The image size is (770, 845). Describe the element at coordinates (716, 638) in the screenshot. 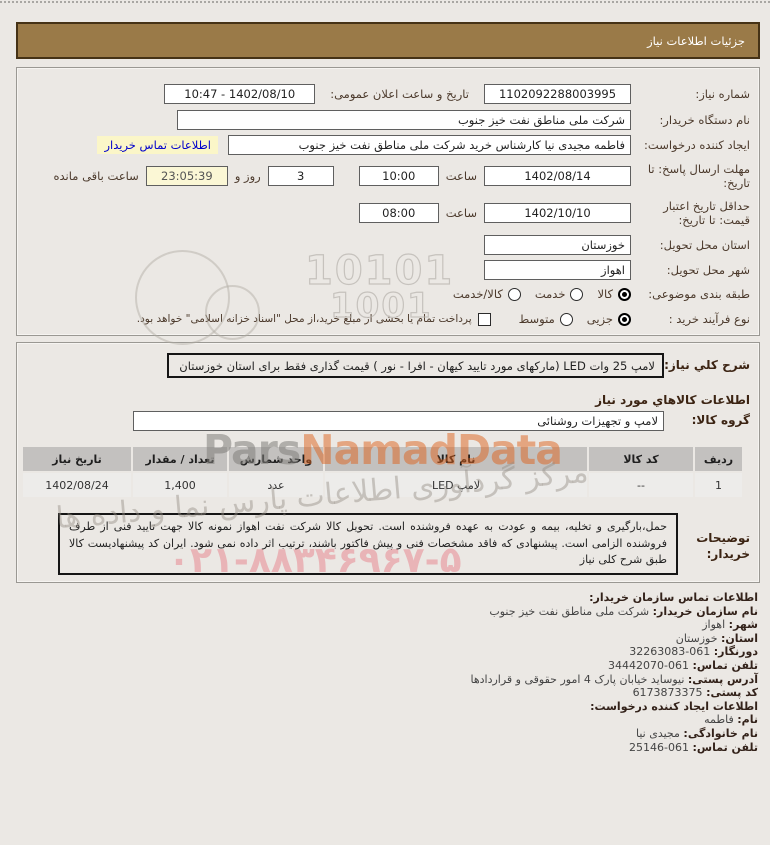

I see `contact-line-province: استان: خوزستان` at that location.